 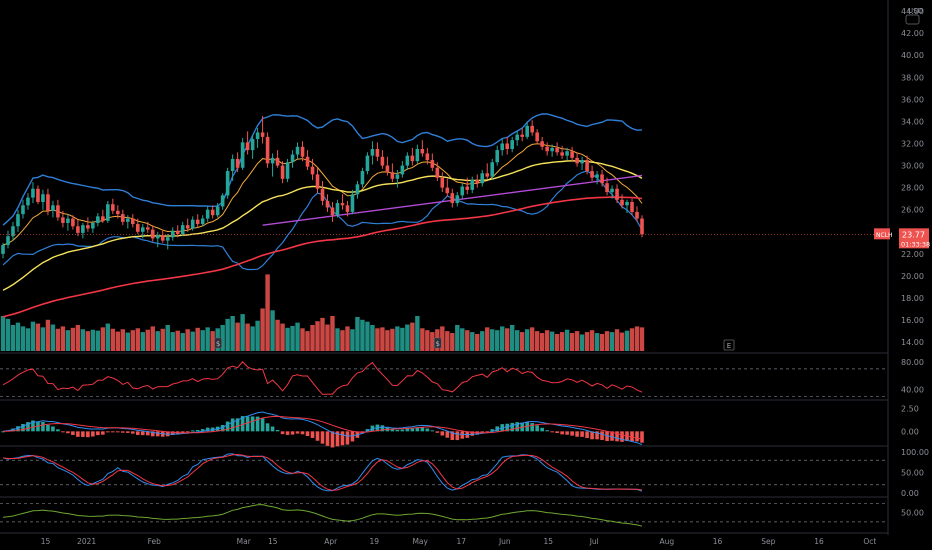 What do you see at coordinates (729, 345) in the screenshot?
I see `earnings-marker` at bounding box center [729, 345].